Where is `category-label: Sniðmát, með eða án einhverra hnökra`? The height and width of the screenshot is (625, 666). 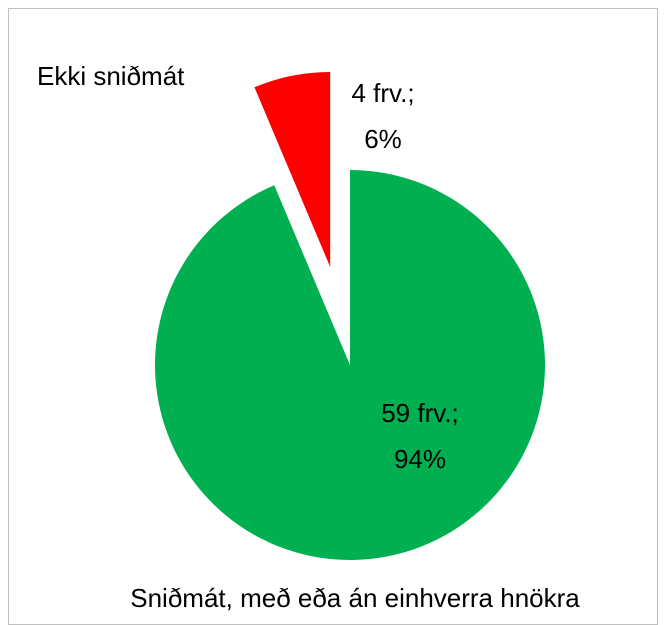
category-label: Sniðmát, með eða án einhverra hnökra is located at coordinates (355, 598).